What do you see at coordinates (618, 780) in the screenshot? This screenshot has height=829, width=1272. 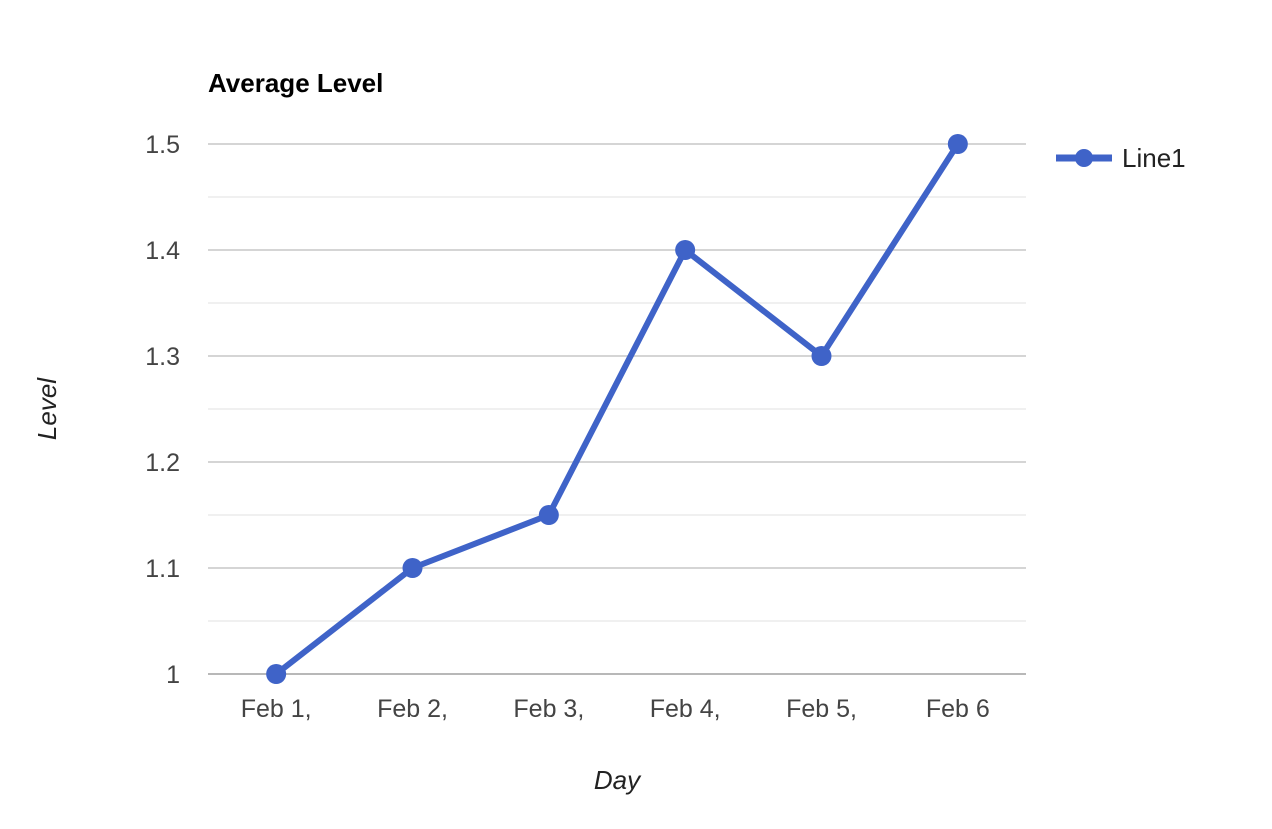 I see `x-axis-title: Day` at bounding box center [618, 780].